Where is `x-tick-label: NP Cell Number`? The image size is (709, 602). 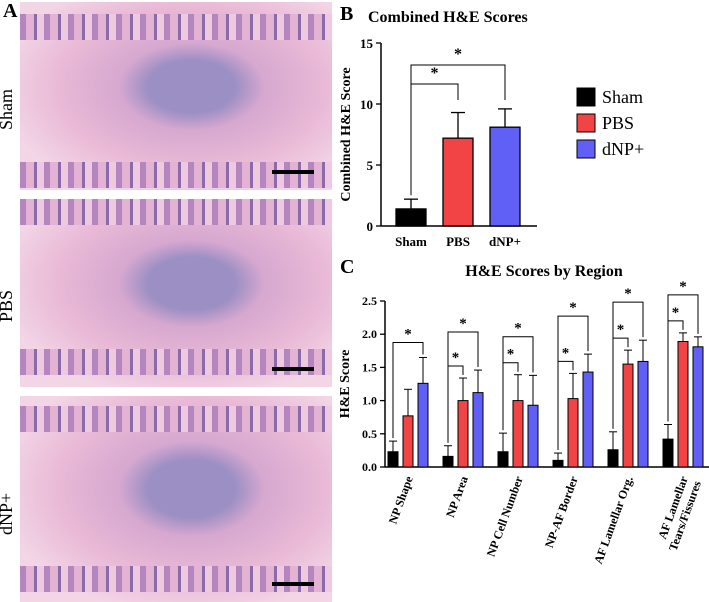 x-tick-label: NP Cell Number is located at coordinates (505, 516).